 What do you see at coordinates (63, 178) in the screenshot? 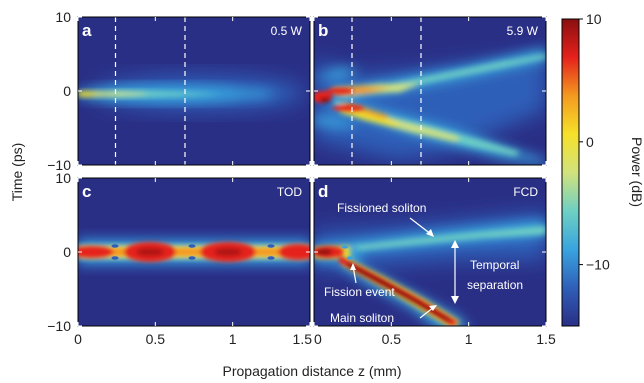
I see `y-tick-label-c-0: 10` at bounding box center [63, 178].